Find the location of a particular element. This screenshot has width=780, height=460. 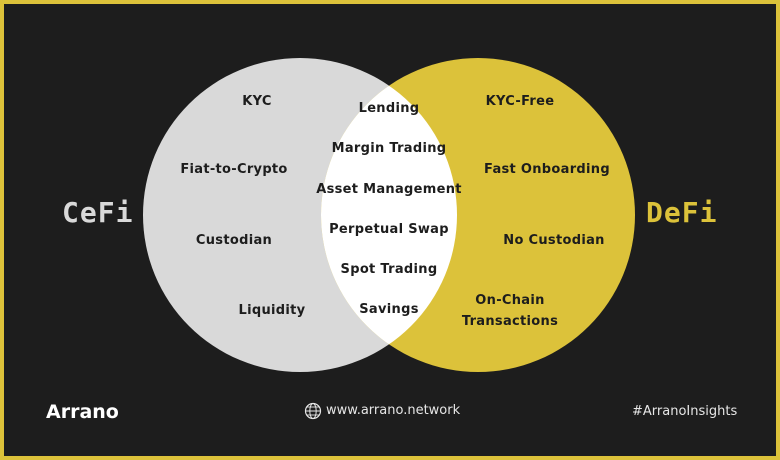

shared-item-perpetual-swap: Perpetual Swap is located at coordinates (389, 229).